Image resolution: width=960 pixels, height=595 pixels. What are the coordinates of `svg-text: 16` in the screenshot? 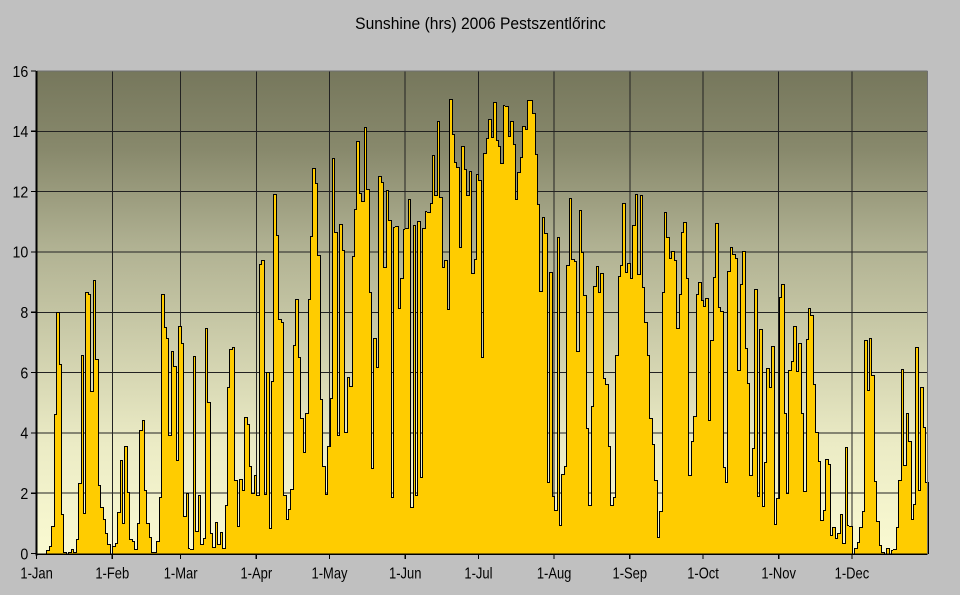 It's located at (20, 72).